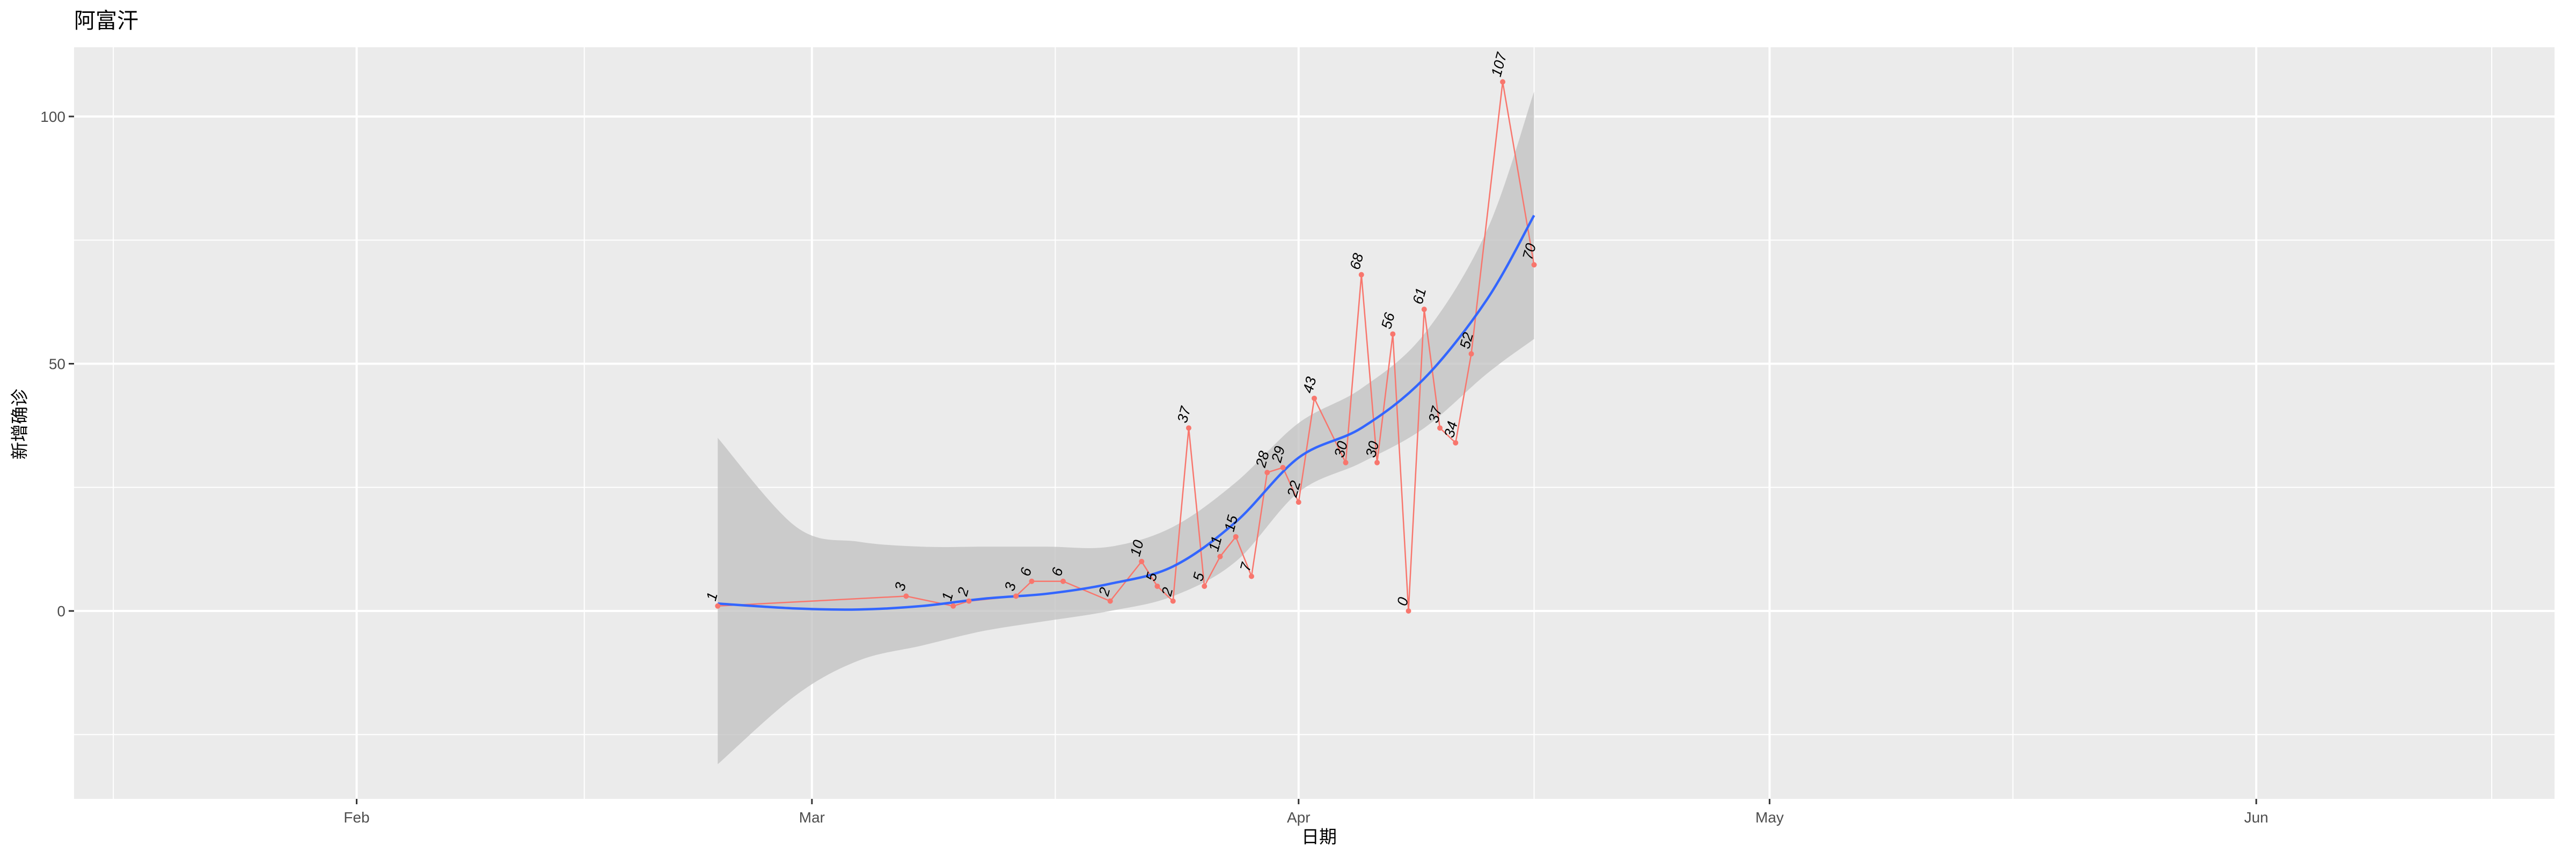 The image size is (2576, 859). I want to click on smooth-curve, so click(1126, 413).